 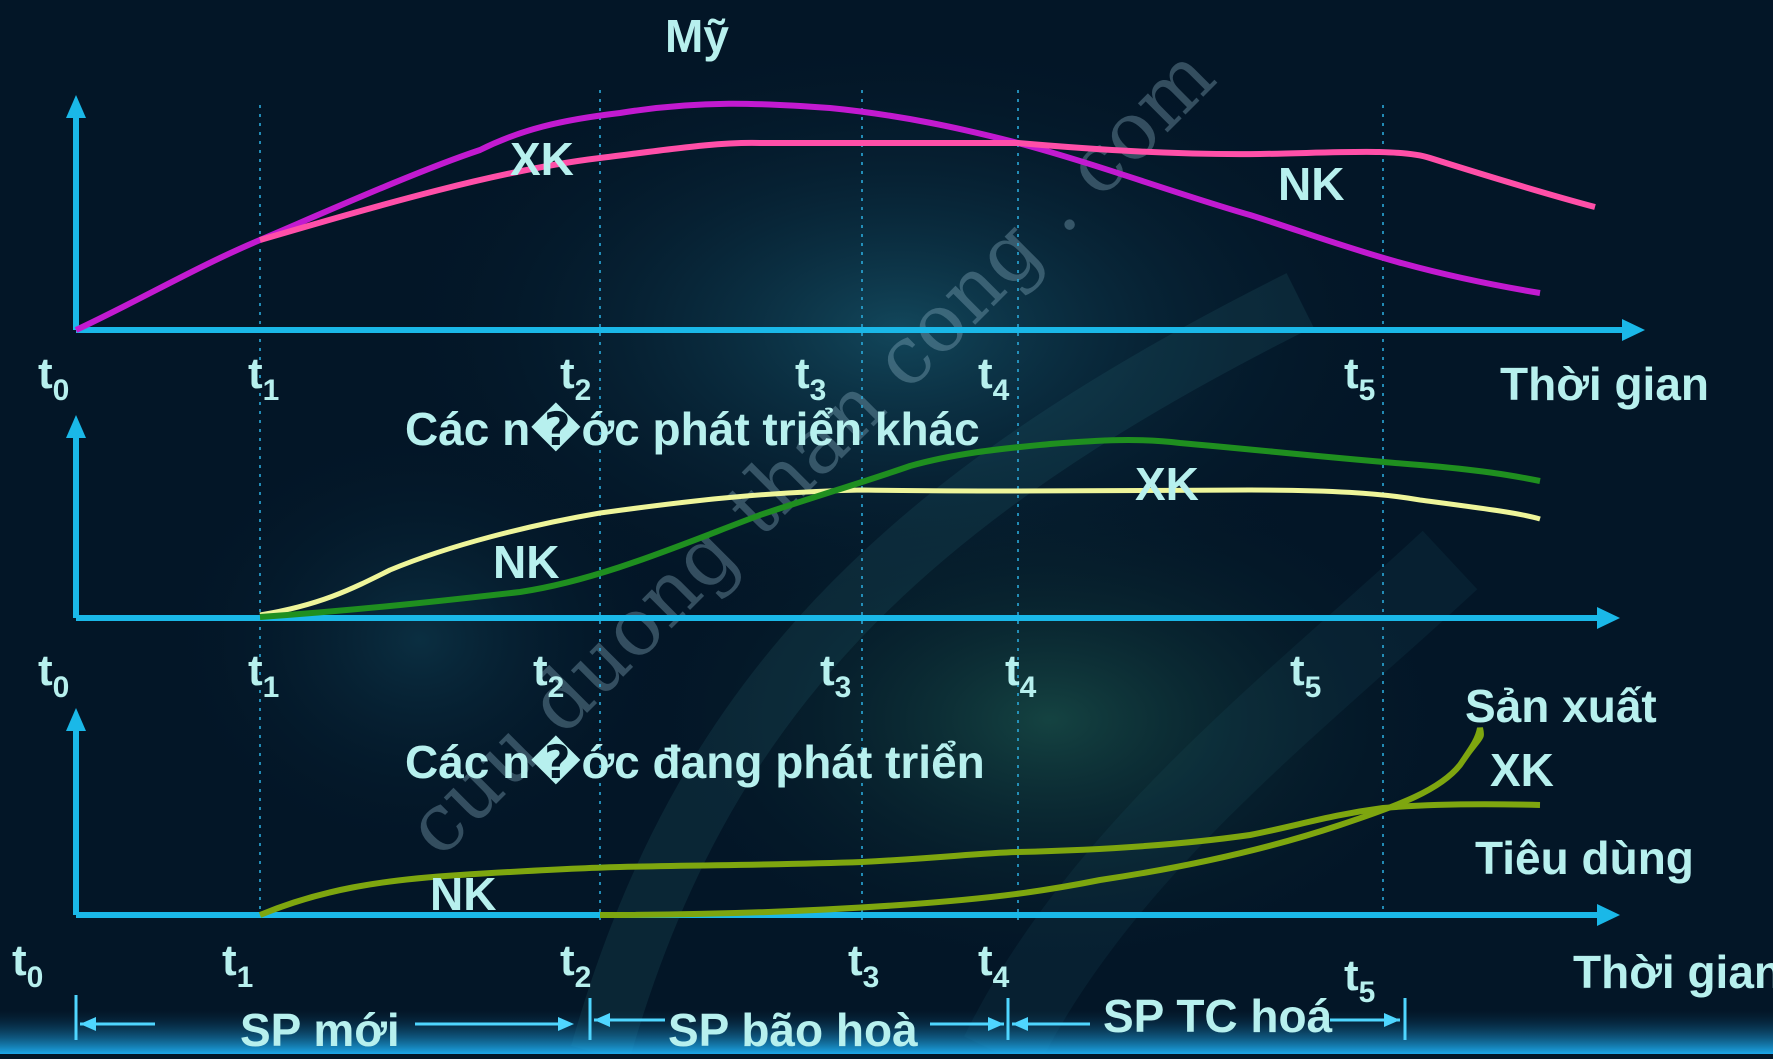 What do you see at coordinates (1311, 184) in the screenshot?
I see `usa-nk-label: NK` at bounding box center [1311, 184].